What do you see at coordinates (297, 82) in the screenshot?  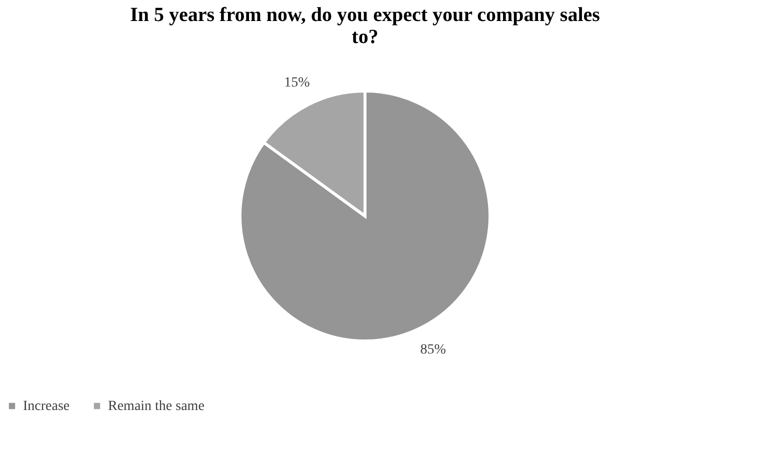 I see `data-label: 15%` at bounding box center [297, 82].